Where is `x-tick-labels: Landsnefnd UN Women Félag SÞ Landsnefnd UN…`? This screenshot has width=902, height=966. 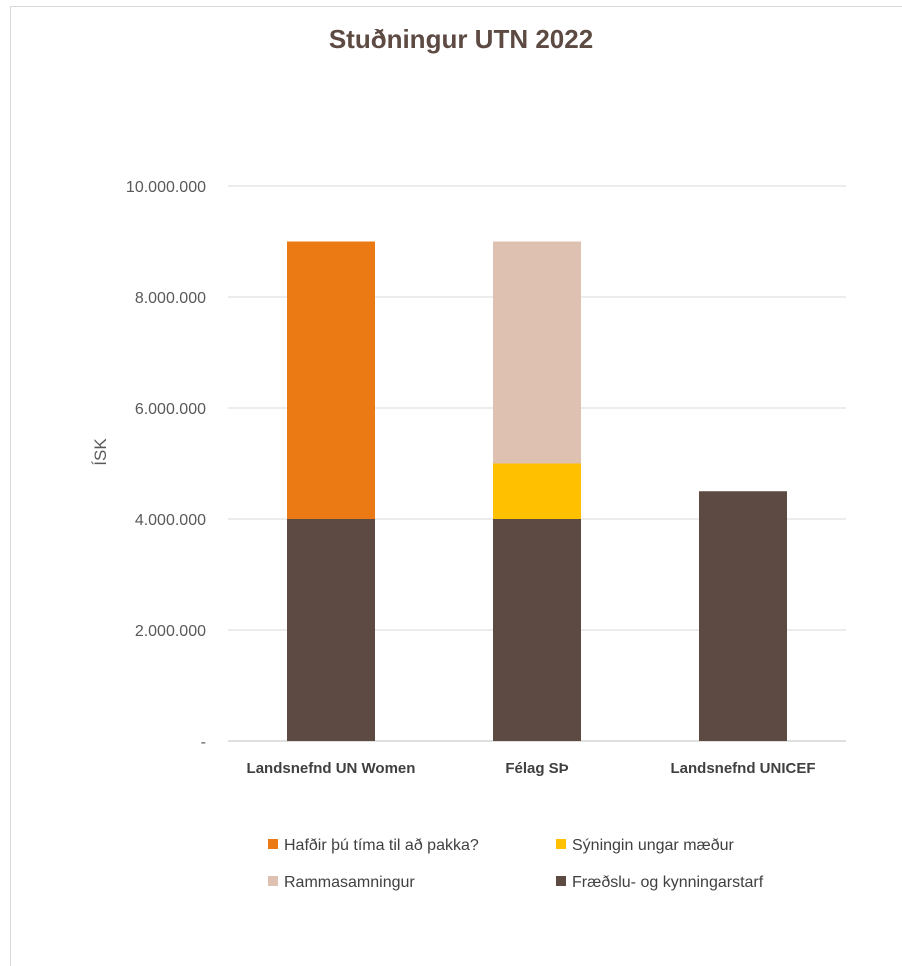
x-tick-labels: Landsnefnd UN Women Félag SÞ Landsnefnd UN… is located at coordinates (531, 768).